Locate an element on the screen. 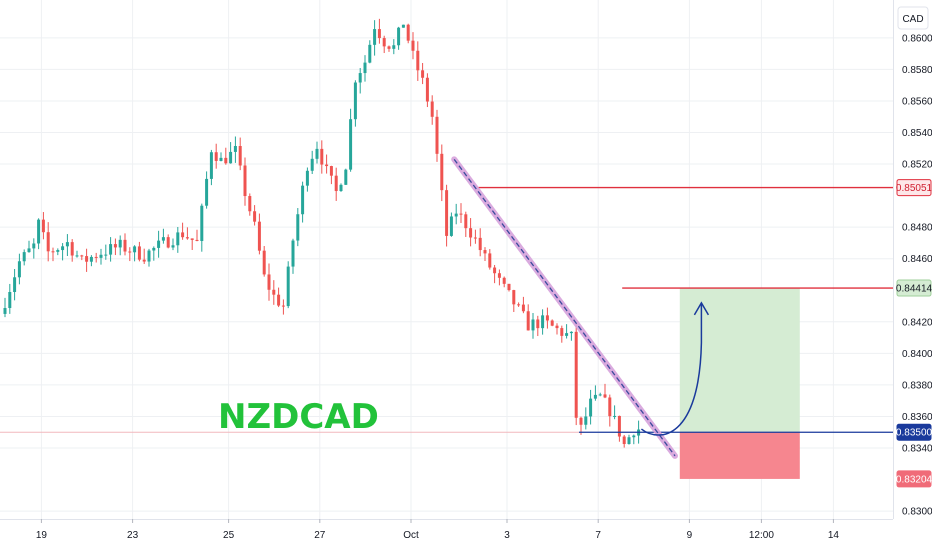 This screenshot has height=550, width=932. currency-label: CAD is located at coordinates (912, 19).